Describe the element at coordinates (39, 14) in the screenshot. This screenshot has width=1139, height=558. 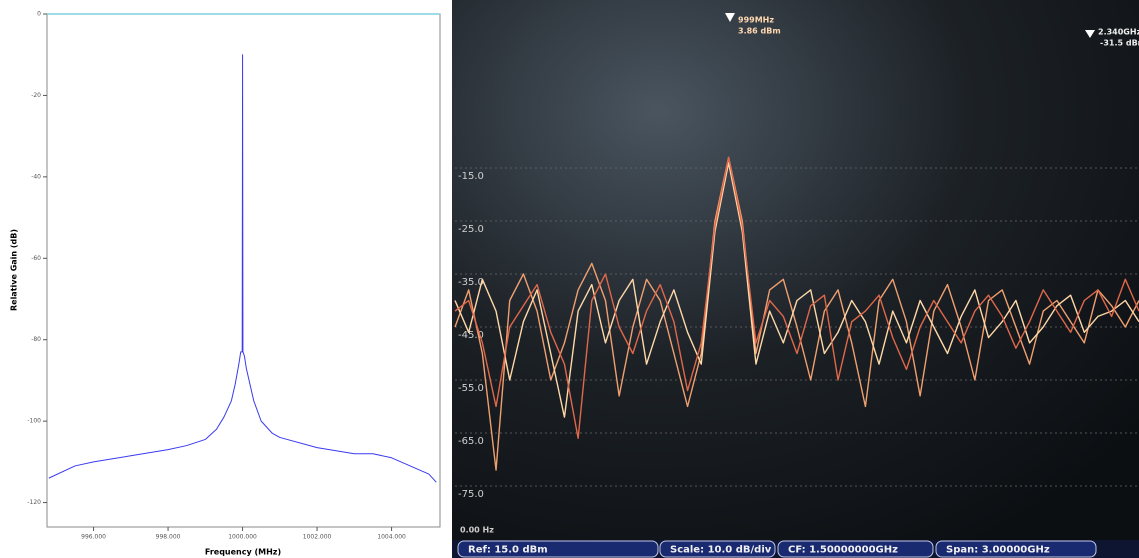
I see `y-tick-label: 0` at that location.